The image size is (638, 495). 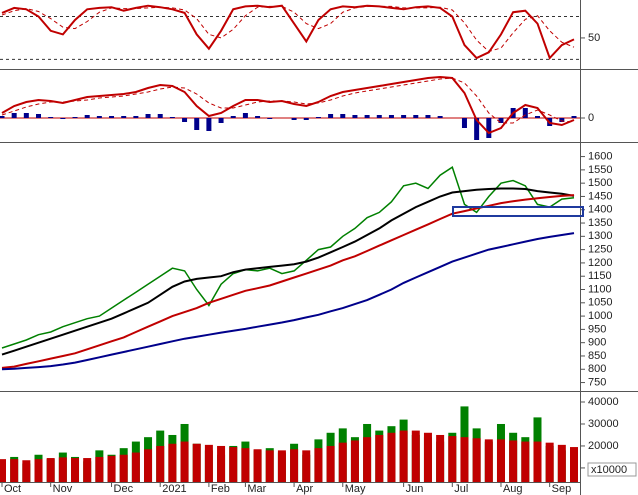 I want to click on y-tick-label: 1450, so click(x=600, y=196).